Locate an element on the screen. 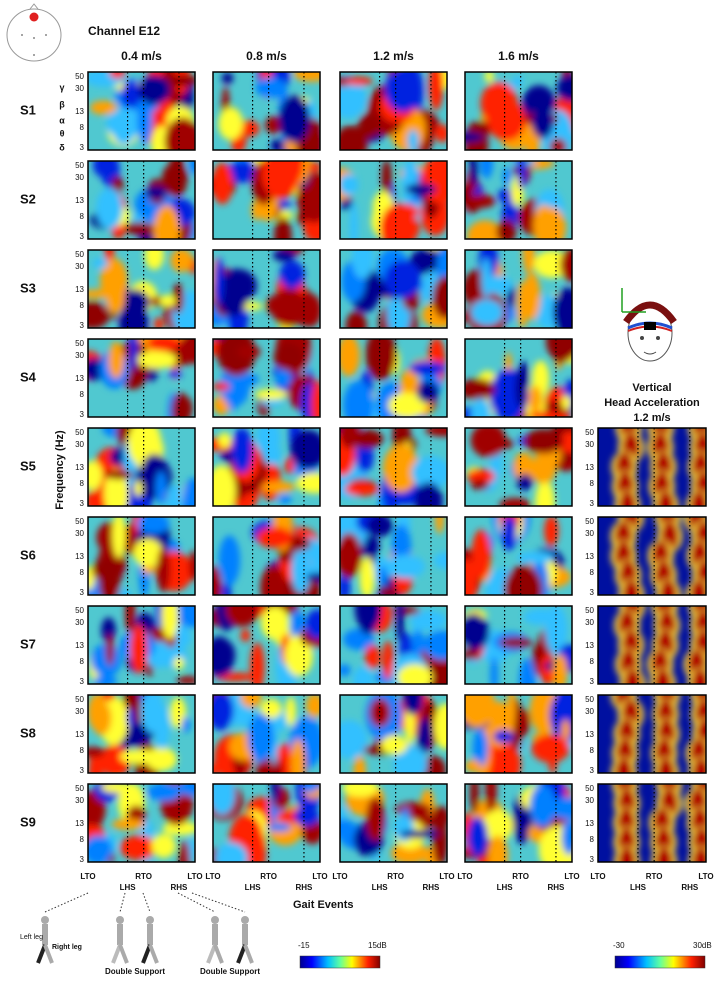 The width and height of the screenshot is (724, 990). colorbar-max: 15dB is located at coordinates (377, 945).